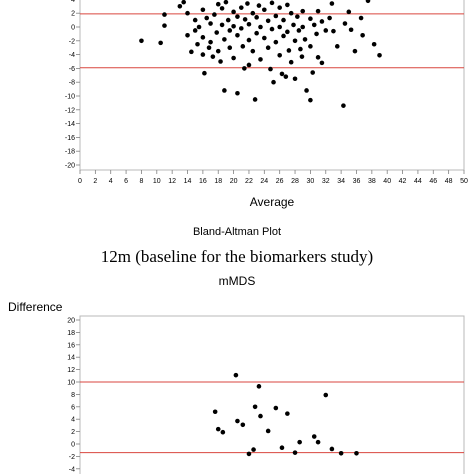 The image size is (474, 474). I want to click on x-tick-label: 18, so click(218, 181).